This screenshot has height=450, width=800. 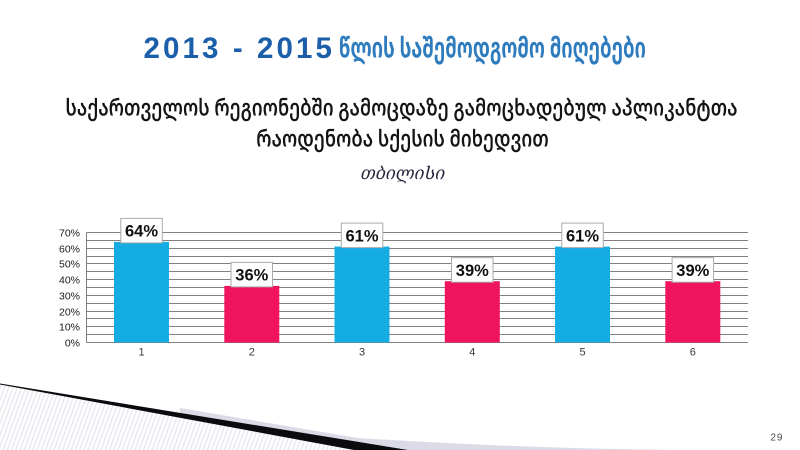 I want to click on svg-text: 50%, so click(x=69, y=264).